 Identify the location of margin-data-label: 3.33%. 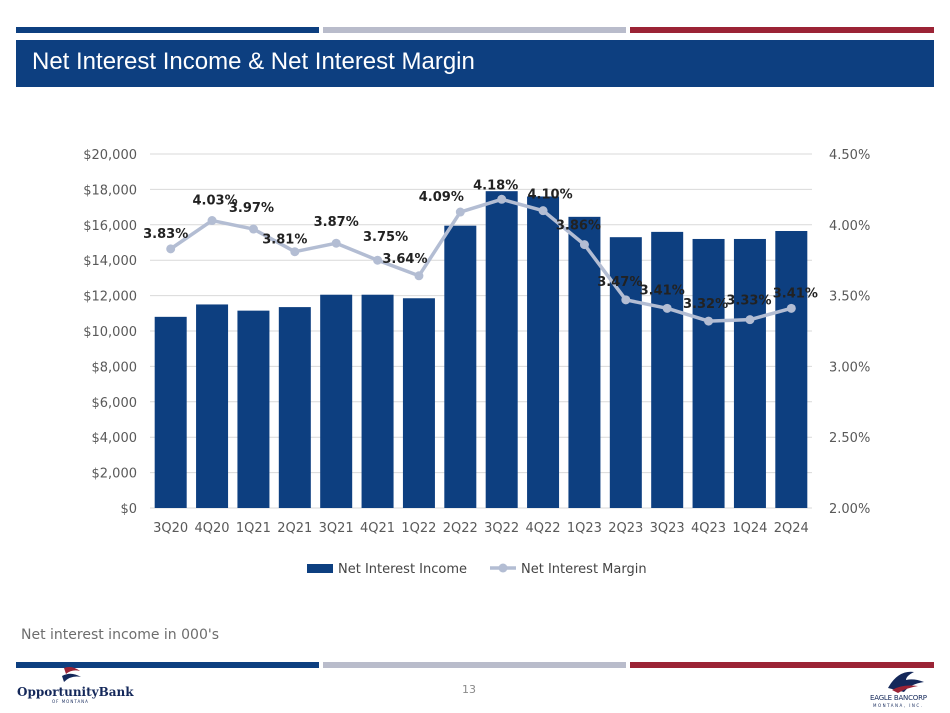
(748, 301).